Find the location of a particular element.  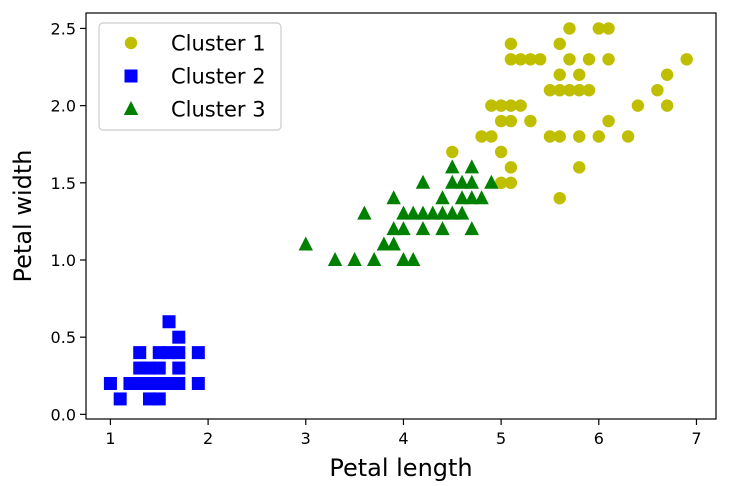

legend-label: Cluster 2 is located at coordinates (218, 77).